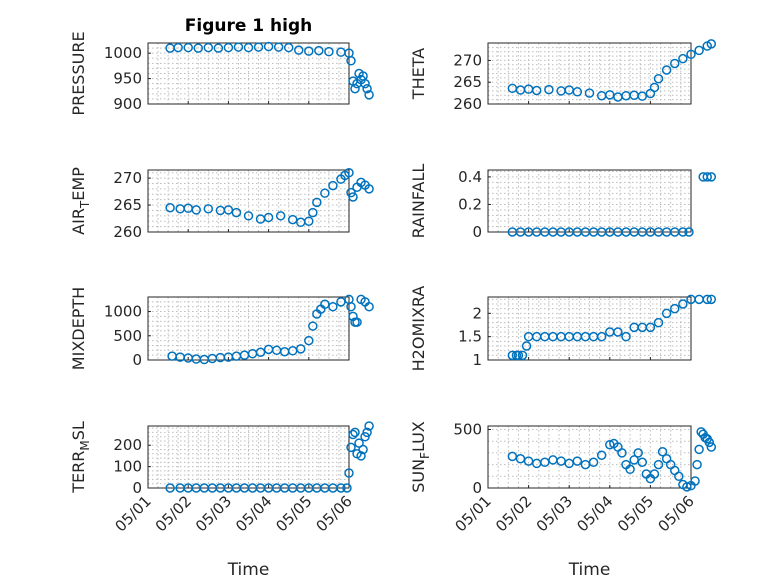  What do you see at coordinates (78, 430) in the screenshot?
I see `y-axis-label-rest: SL` at bounding box center [78, 430].